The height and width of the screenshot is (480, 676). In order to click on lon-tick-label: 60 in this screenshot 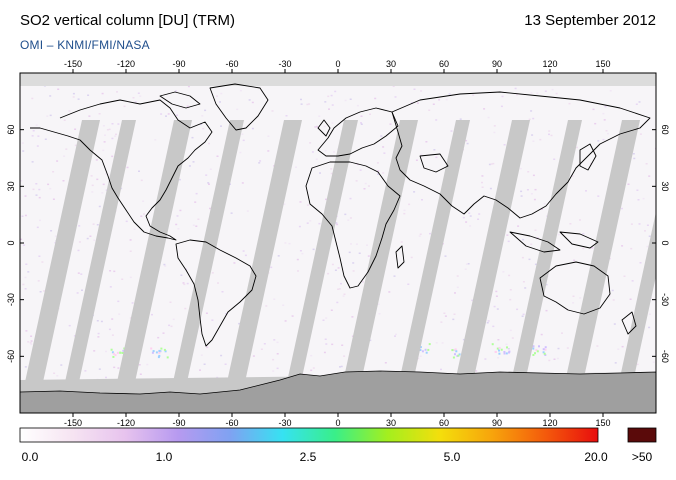, I will do `click(444, 423)`.